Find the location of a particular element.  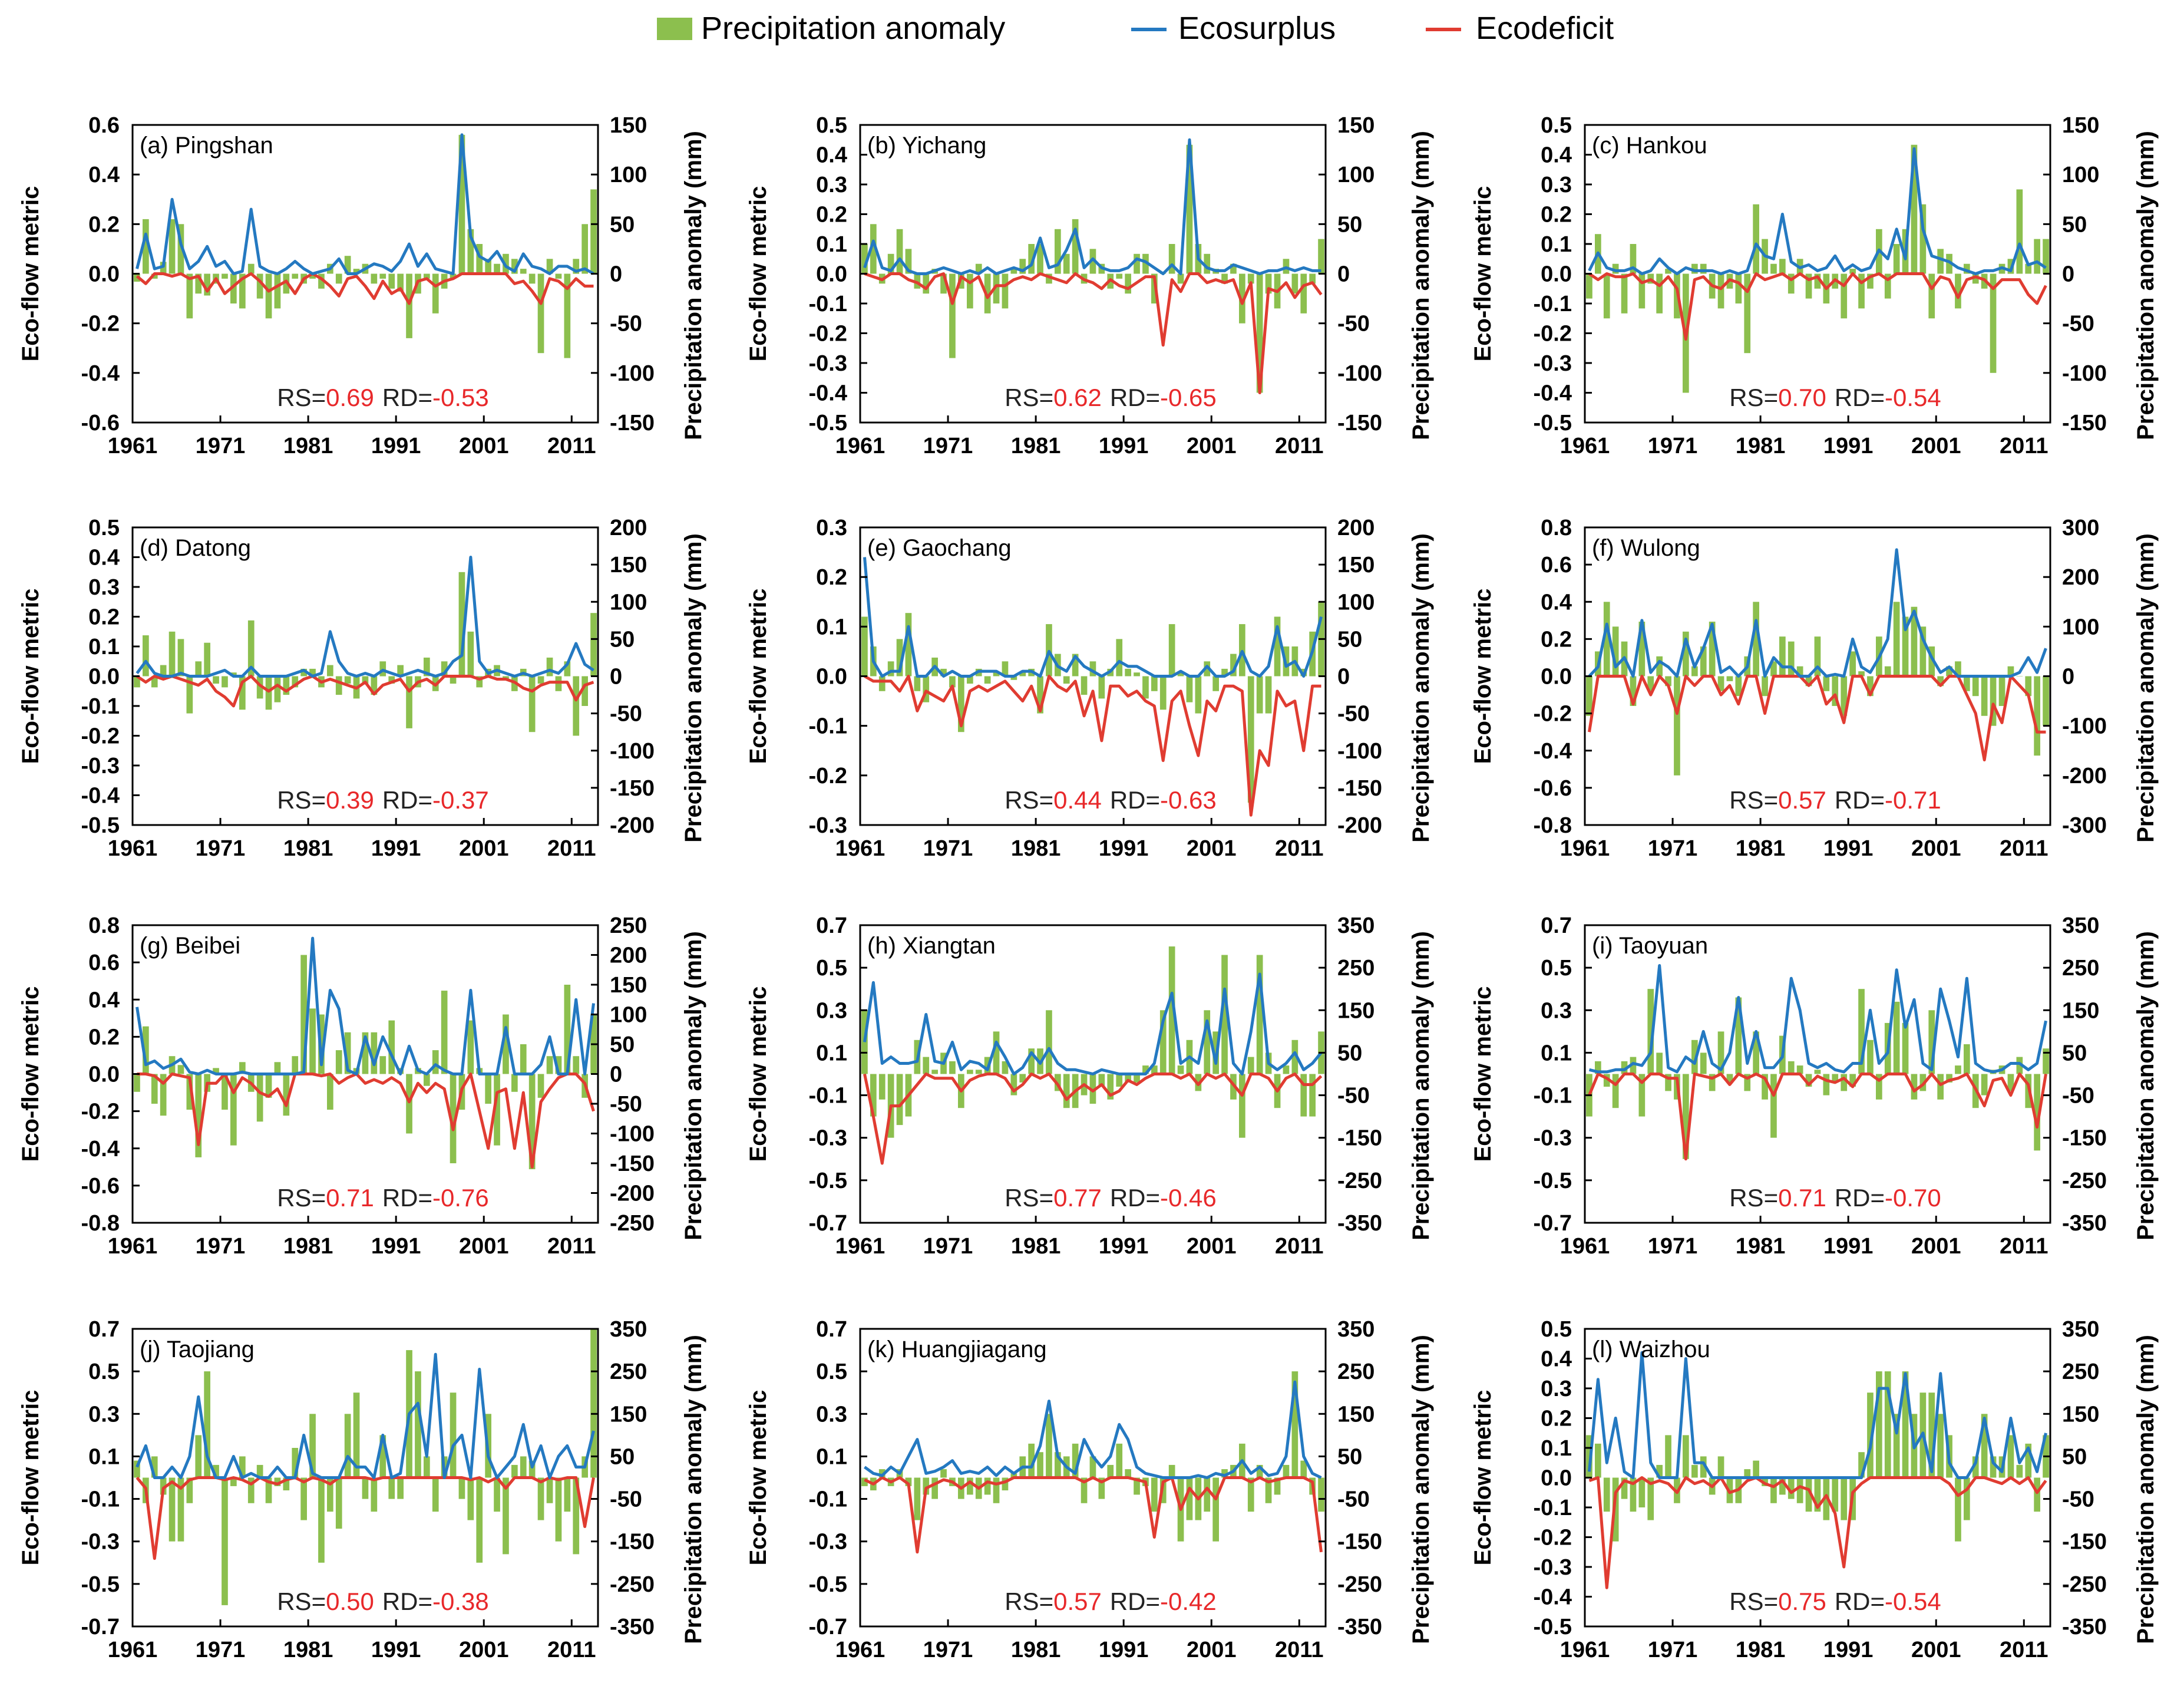

ecodeficit-line is located at coordinates (365, 1518).